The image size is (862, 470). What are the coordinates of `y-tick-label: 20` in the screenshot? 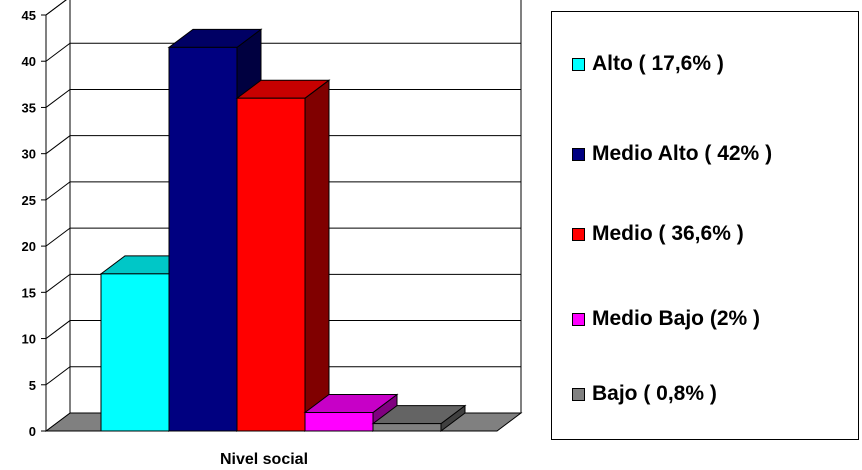 It's located at (29, 246).